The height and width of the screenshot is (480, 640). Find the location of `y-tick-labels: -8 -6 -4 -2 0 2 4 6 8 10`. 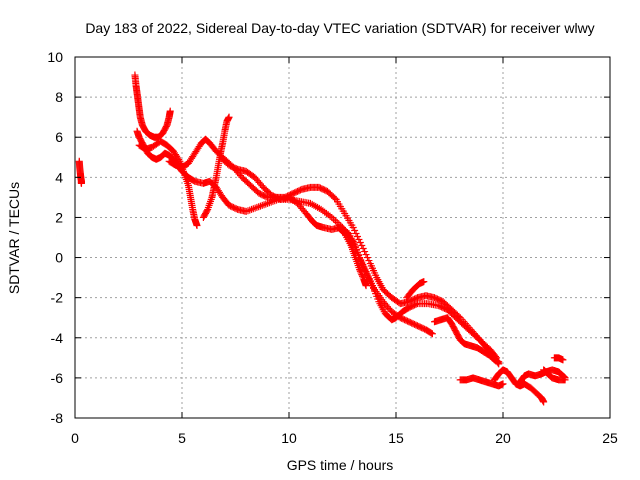

y-tick-labels: -8 -6 -4 -2 0 2 4 6 8 10 is located at coordinates (55, 237).